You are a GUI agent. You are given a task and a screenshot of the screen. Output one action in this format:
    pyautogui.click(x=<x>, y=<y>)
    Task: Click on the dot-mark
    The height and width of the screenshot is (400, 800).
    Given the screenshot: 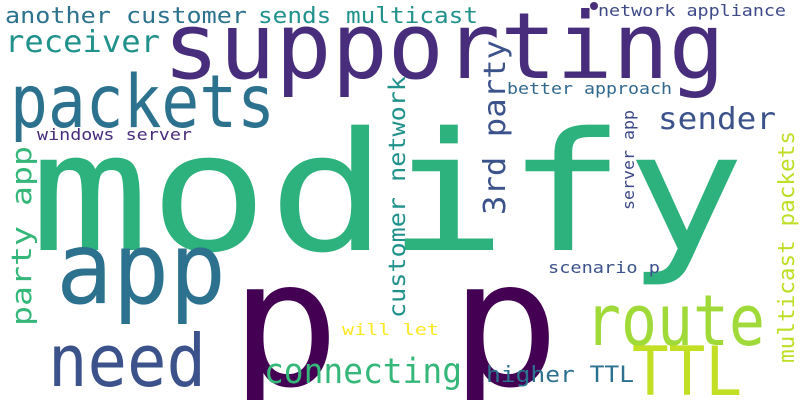 What is the action you would take?
    pyautogui.click(x=594, y=6)
    